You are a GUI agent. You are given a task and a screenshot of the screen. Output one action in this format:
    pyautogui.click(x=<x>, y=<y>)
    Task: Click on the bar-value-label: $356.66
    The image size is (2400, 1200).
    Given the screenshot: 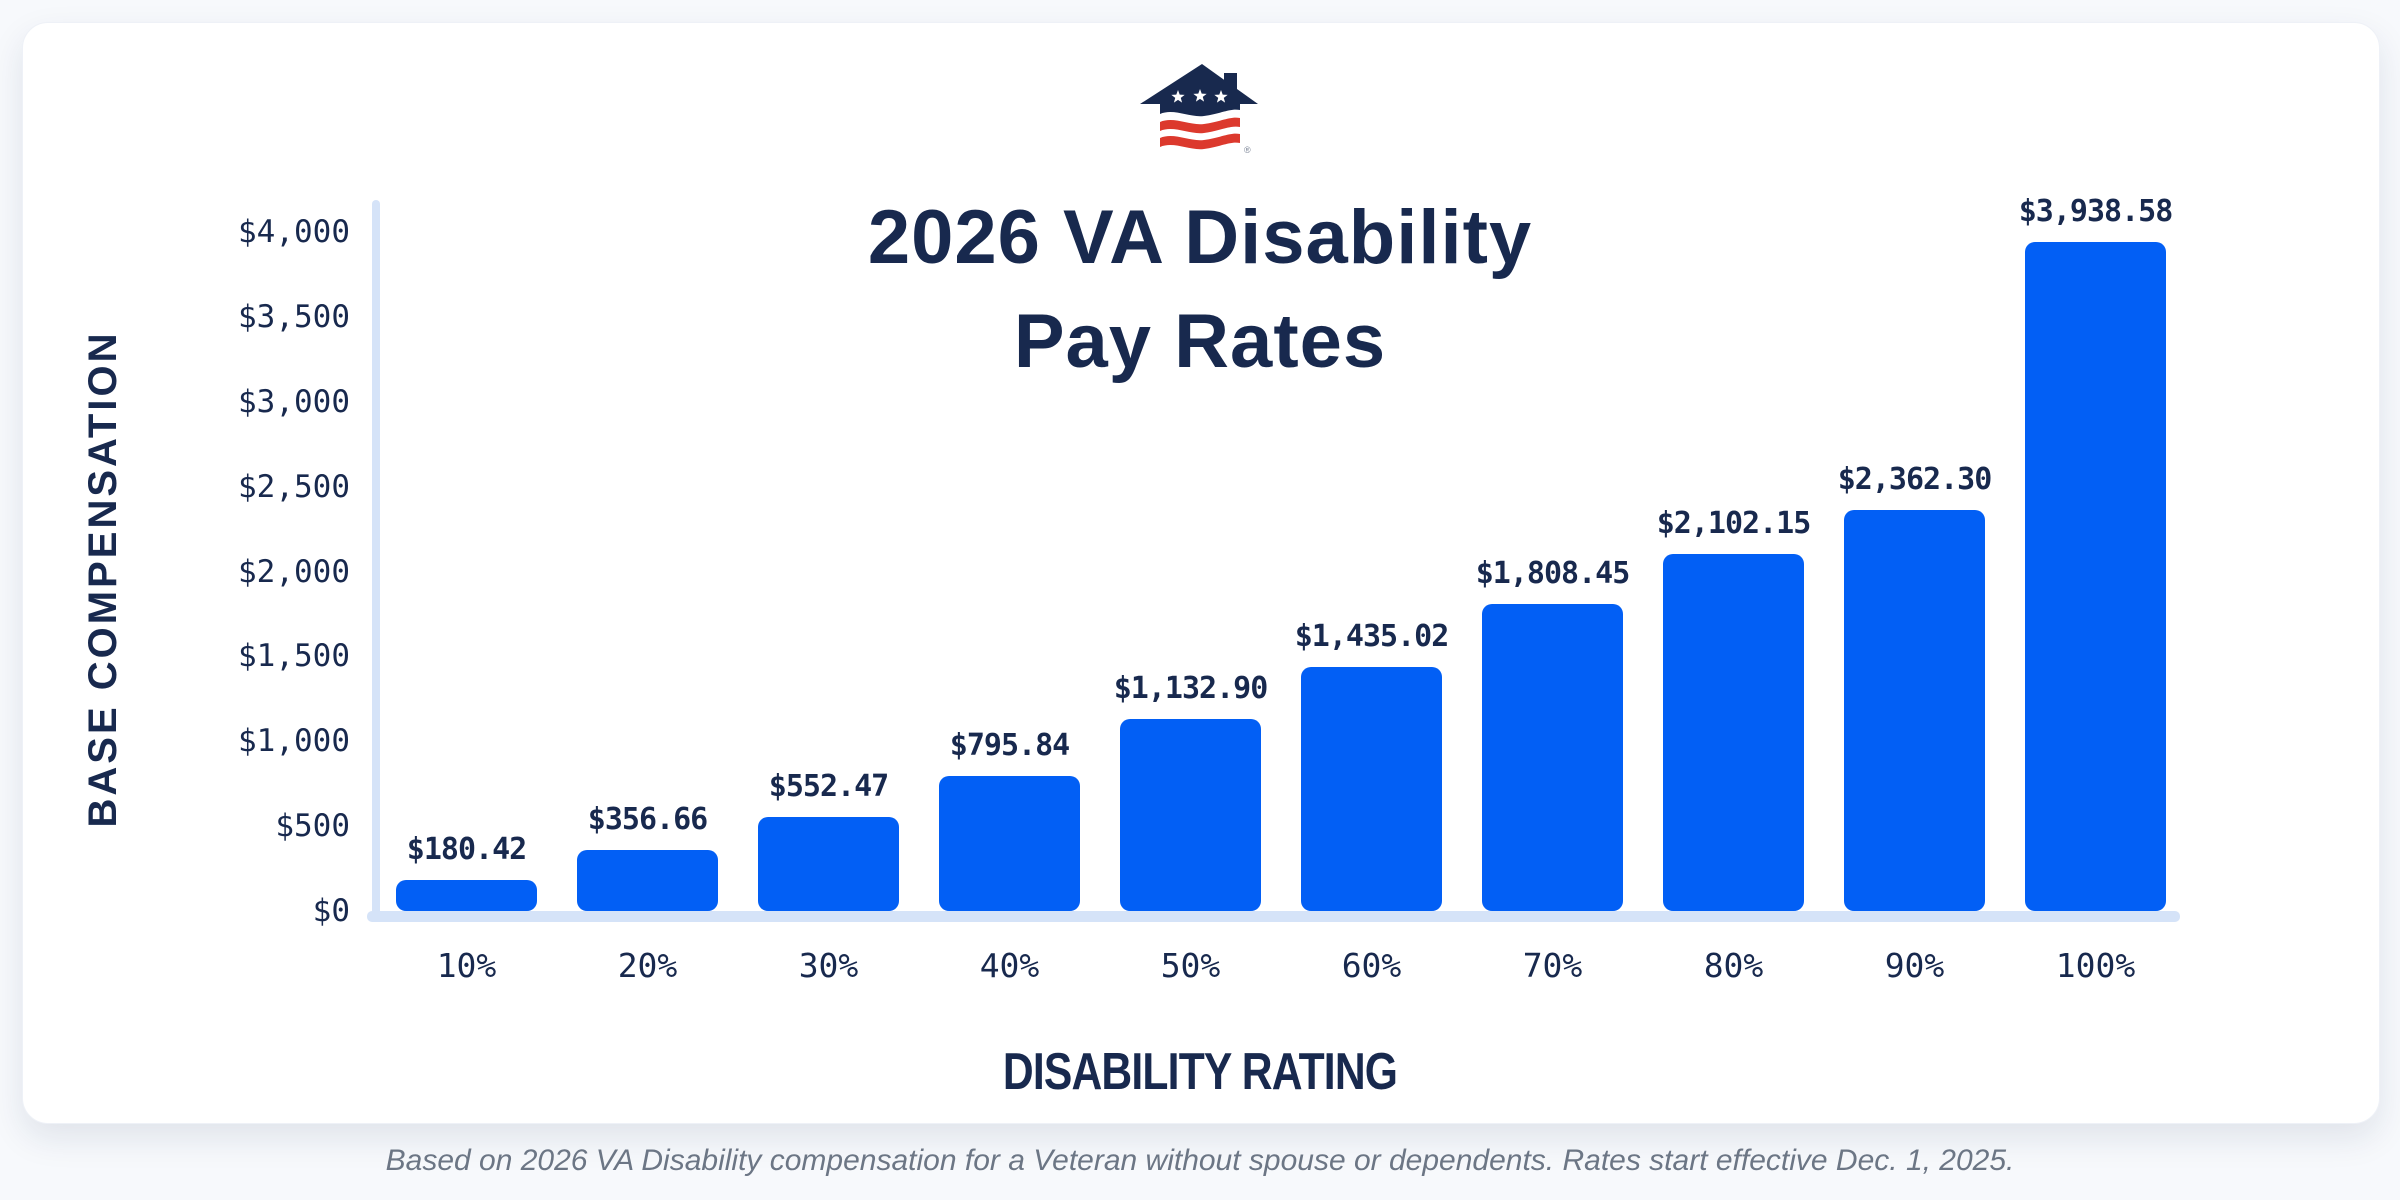 What is the action you would take?
    pyautogui.click(x=647, y=819)
    